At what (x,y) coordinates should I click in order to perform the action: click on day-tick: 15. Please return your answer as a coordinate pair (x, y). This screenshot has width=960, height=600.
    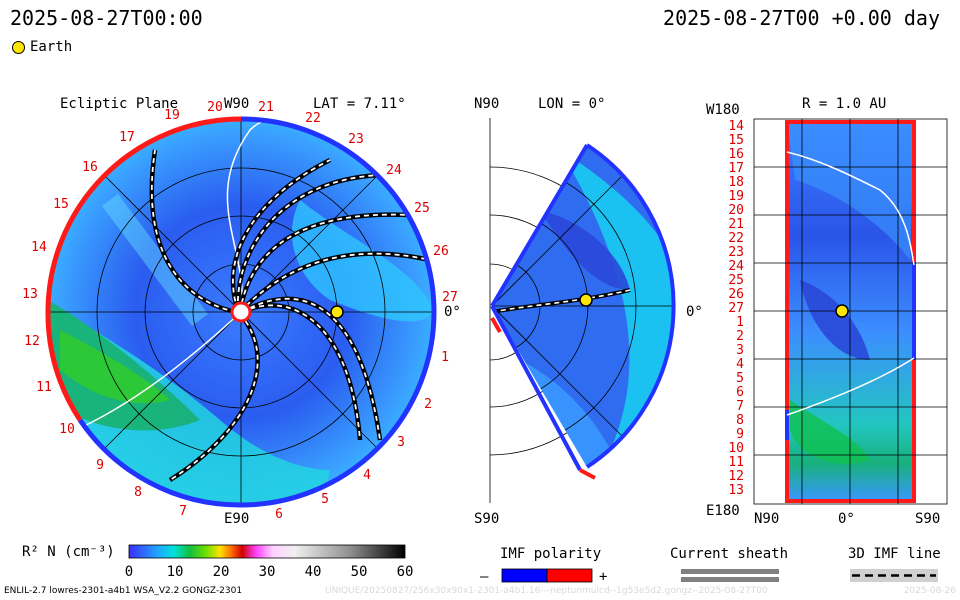
    Looking at the image, I should click on (61, 204).